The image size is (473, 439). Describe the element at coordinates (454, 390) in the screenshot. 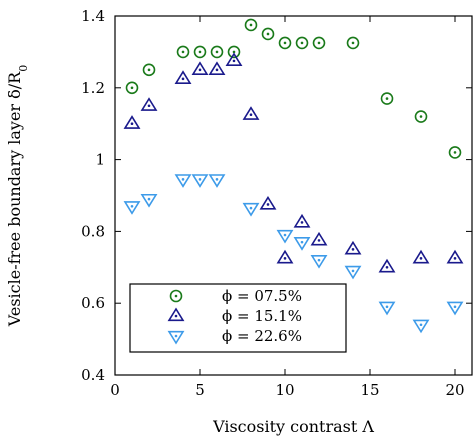

I see `x-tick-label-4: 20` at that location.